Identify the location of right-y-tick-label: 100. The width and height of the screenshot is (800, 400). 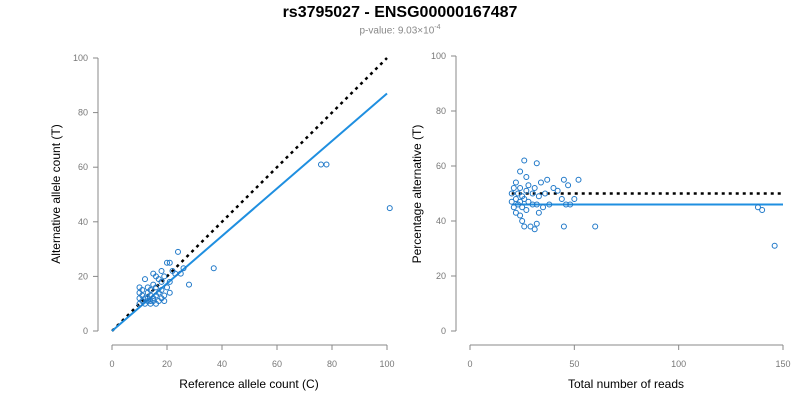
(438, 56).